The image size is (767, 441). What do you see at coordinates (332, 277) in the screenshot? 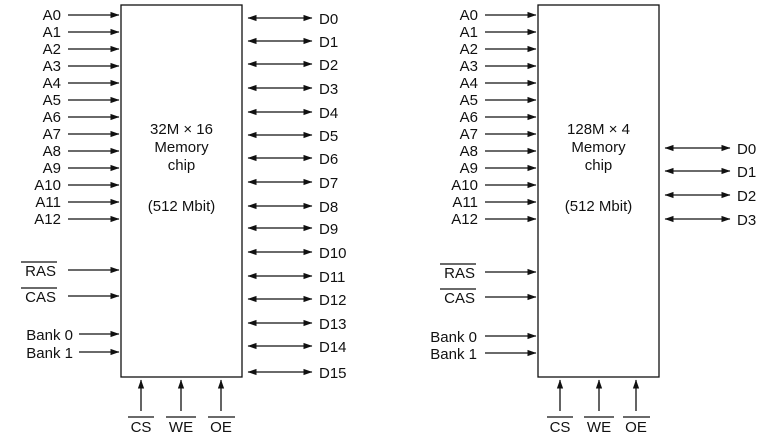
I see `pin-label-d11: D11` at bounding box center [332, 277].